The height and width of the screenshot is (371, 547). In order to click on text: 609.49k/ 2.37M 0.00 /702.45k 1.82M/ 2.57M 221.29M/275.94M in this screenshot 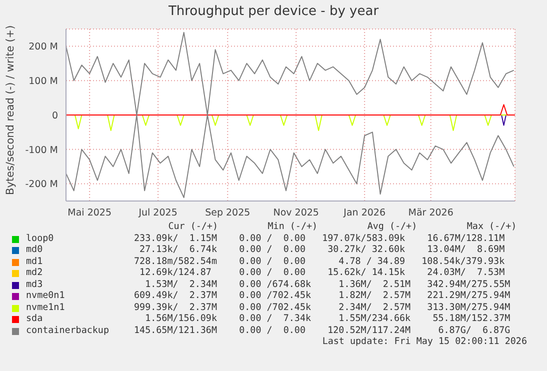, I will do `click(322, 296)`.